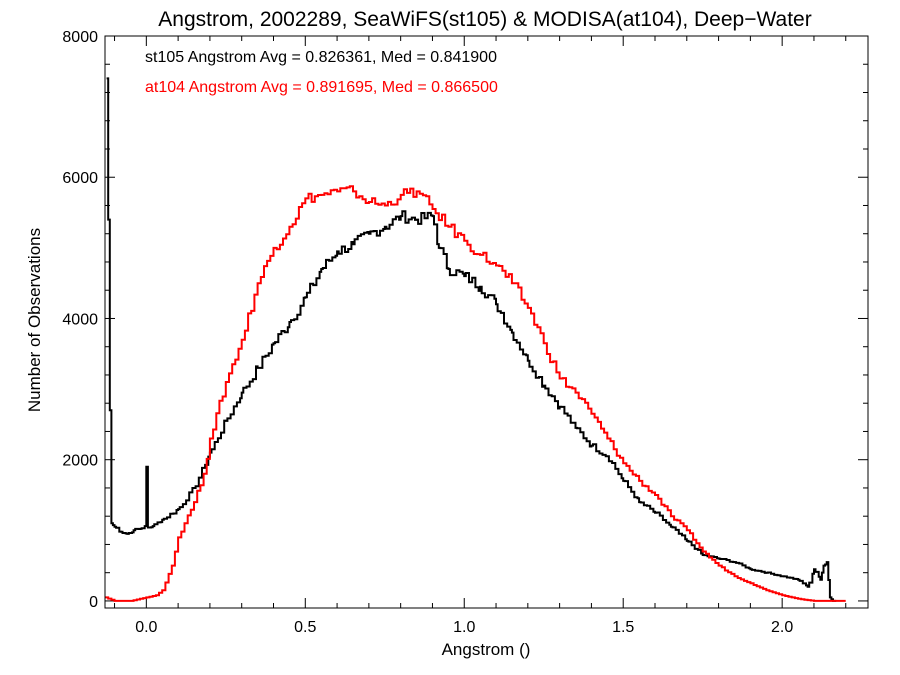  I want to click on x-tick-label: 1.0, so click(464, 627).